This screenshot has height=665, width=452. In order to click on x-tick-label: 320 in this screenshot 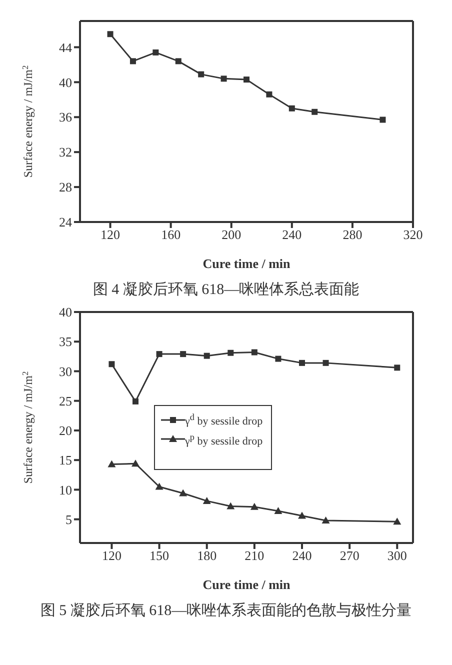, I will do `click(413, 234)`.